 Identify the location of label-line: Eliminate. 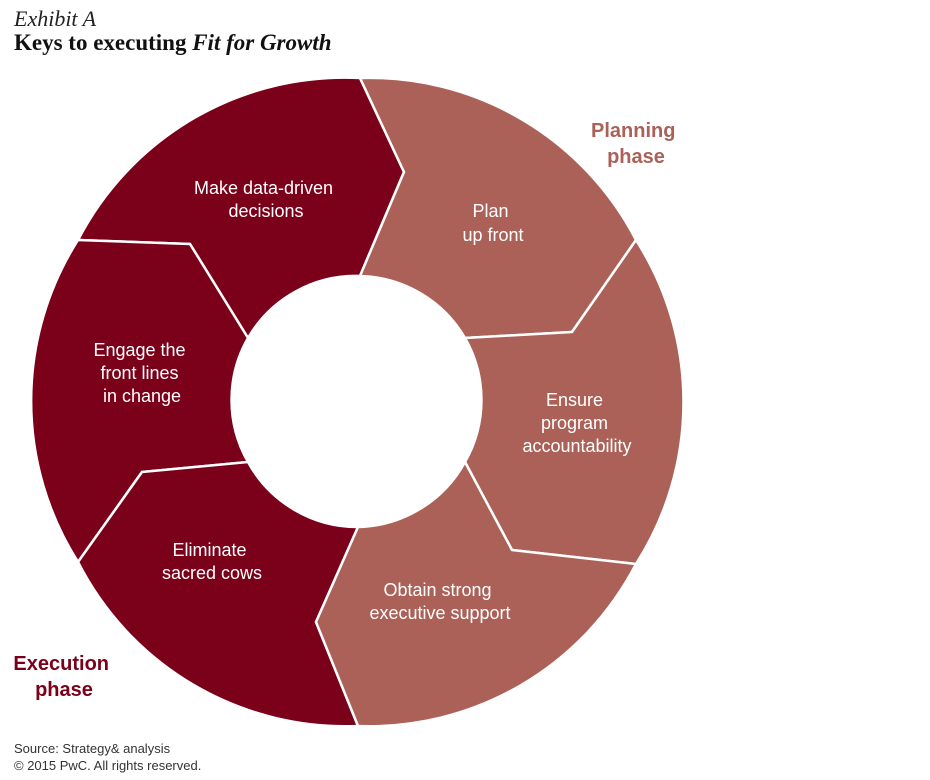
(209, 550).